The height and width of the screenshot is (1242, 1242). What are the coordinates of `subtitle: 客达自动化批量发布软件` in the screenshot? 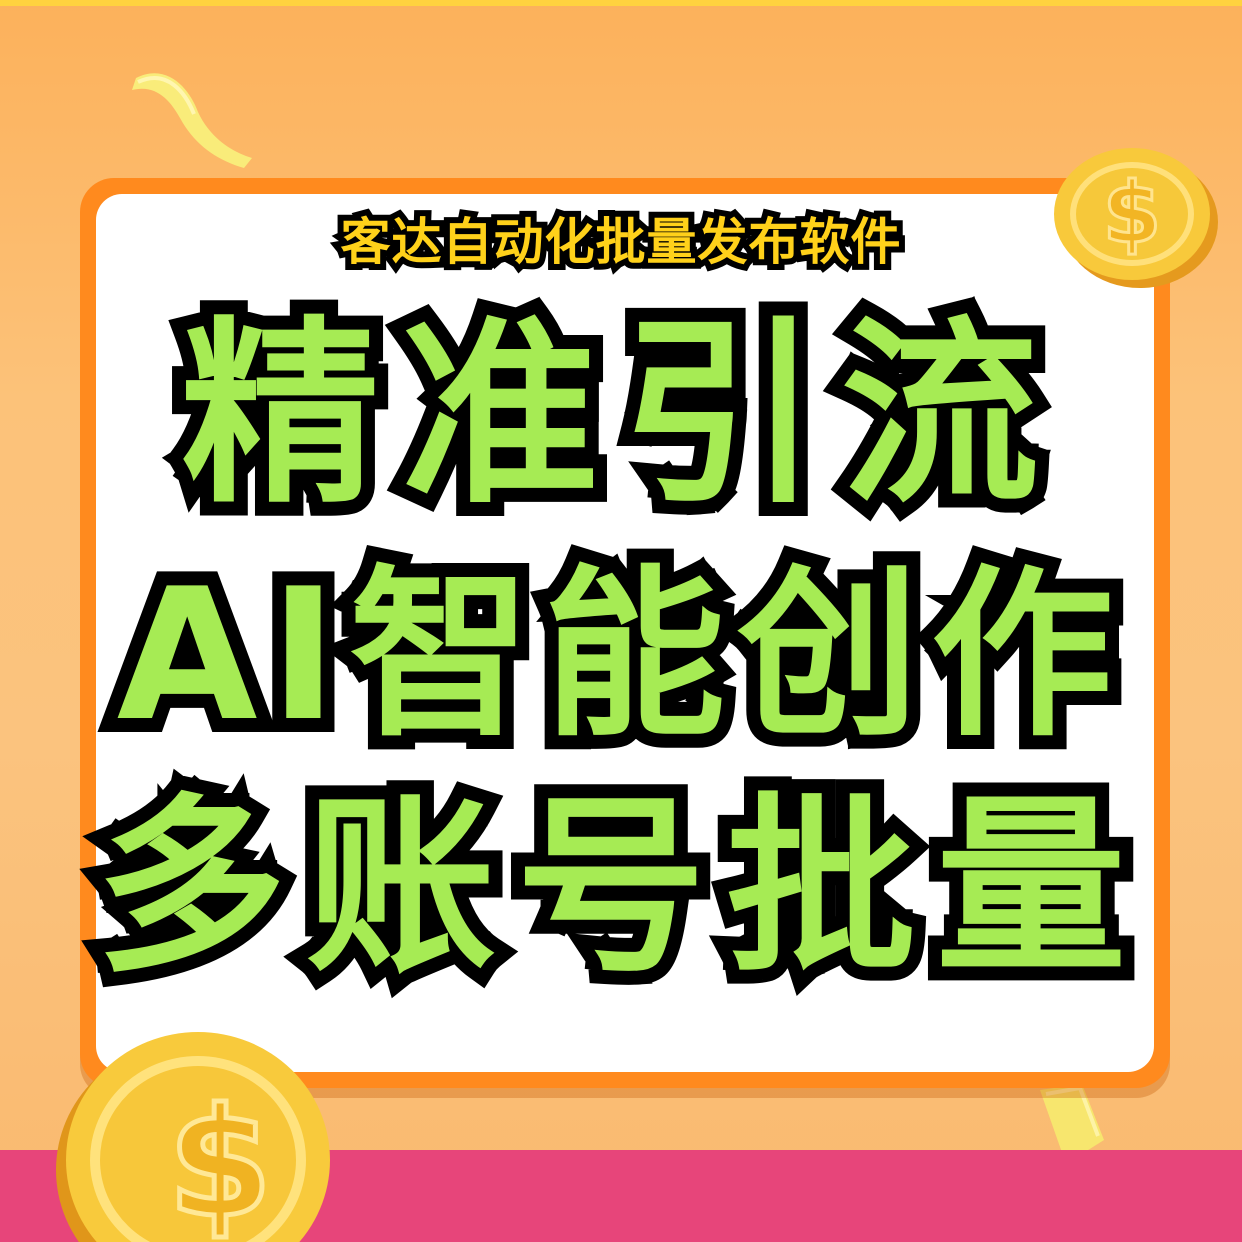 It's located at (621, 242).